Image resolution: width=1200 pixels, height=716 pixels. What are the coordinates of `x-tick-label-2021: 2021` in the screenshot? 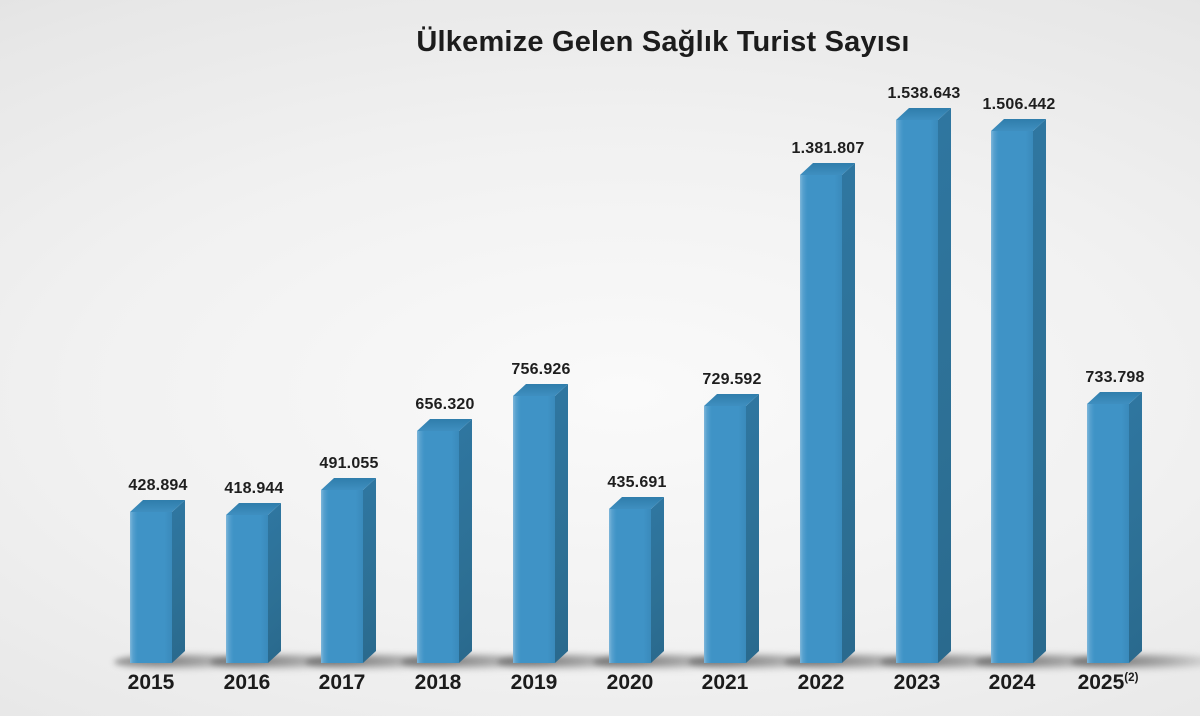 It's located at (725, 682).